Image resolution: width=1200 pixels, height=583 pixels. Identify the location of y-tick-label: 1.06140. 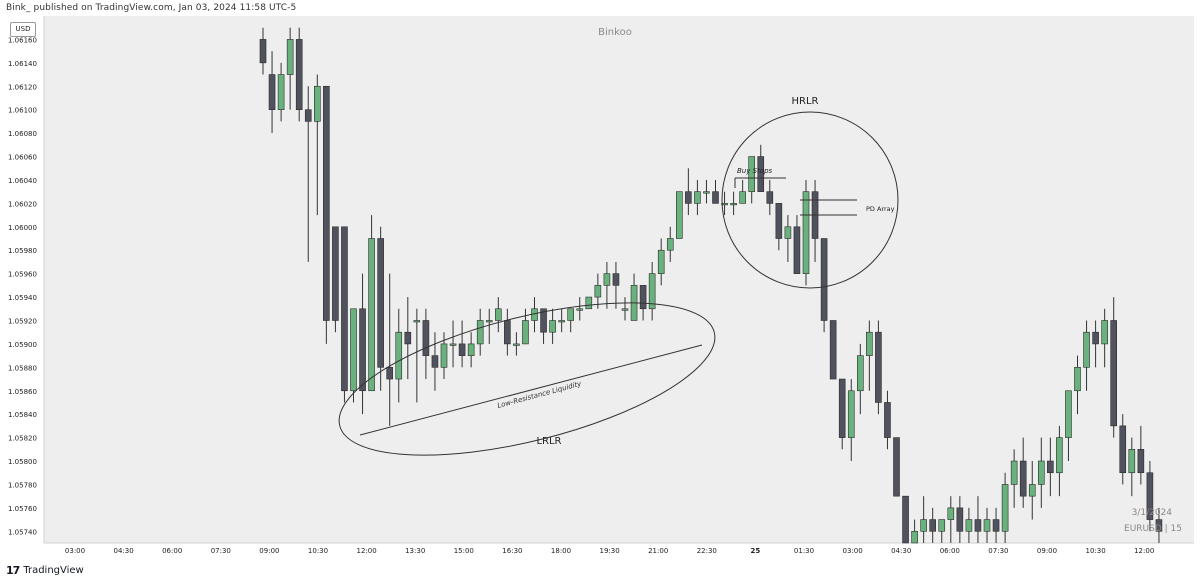
(22, 64).